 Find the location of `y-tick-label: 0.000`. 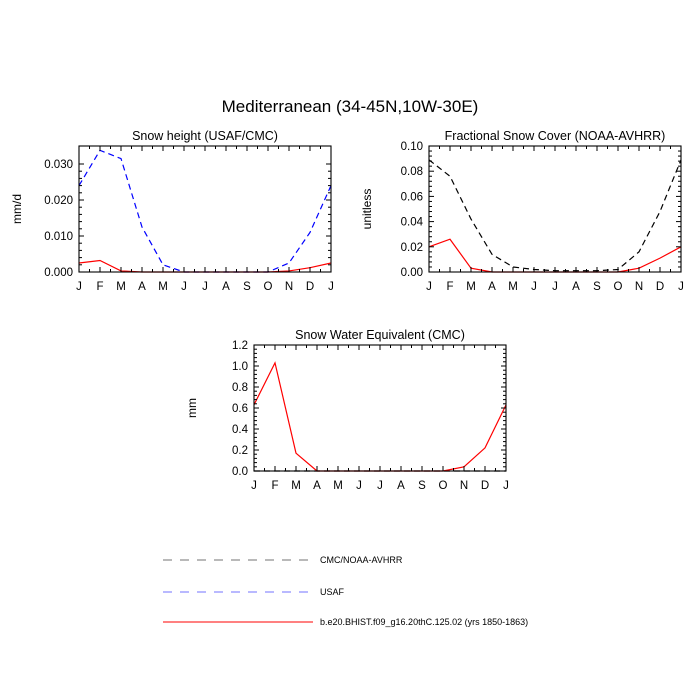

y-tick-label: 0.000 is located at coordinates (58, 273).